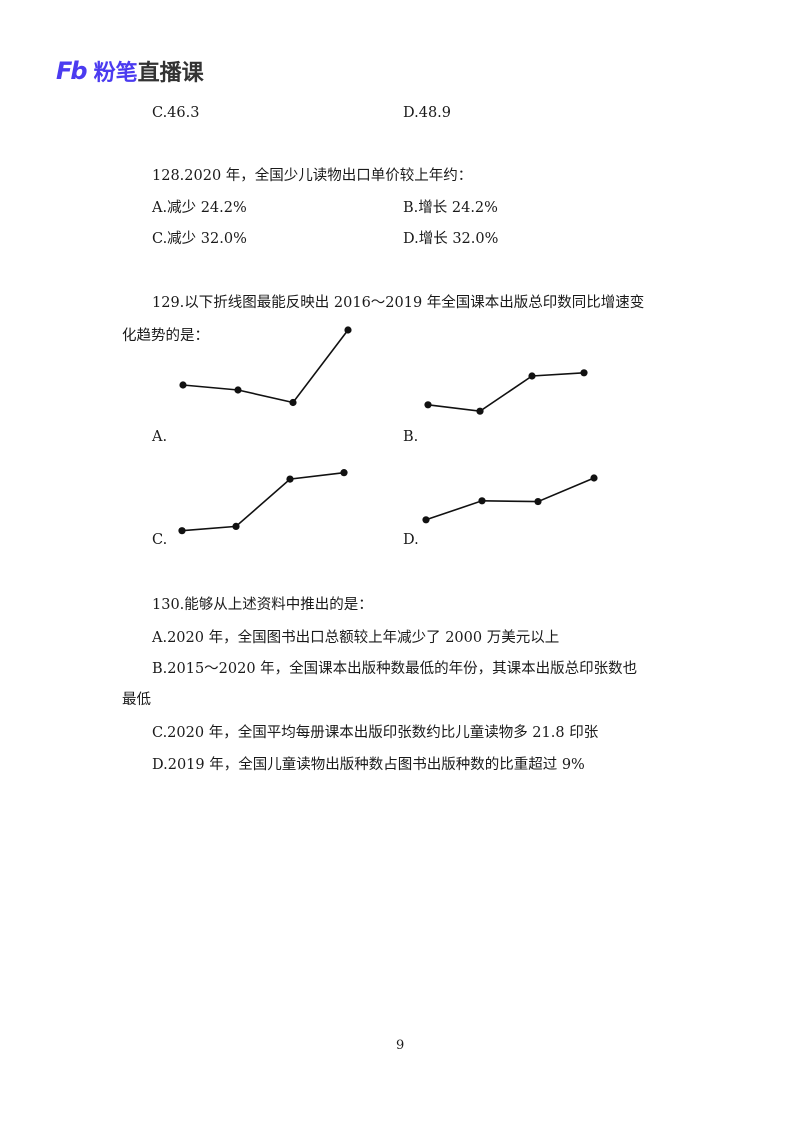  What do you see at coordinates (411, 540) in the screenshot?
I see `q129-label-d: D.` at bounding box center [411, 540].